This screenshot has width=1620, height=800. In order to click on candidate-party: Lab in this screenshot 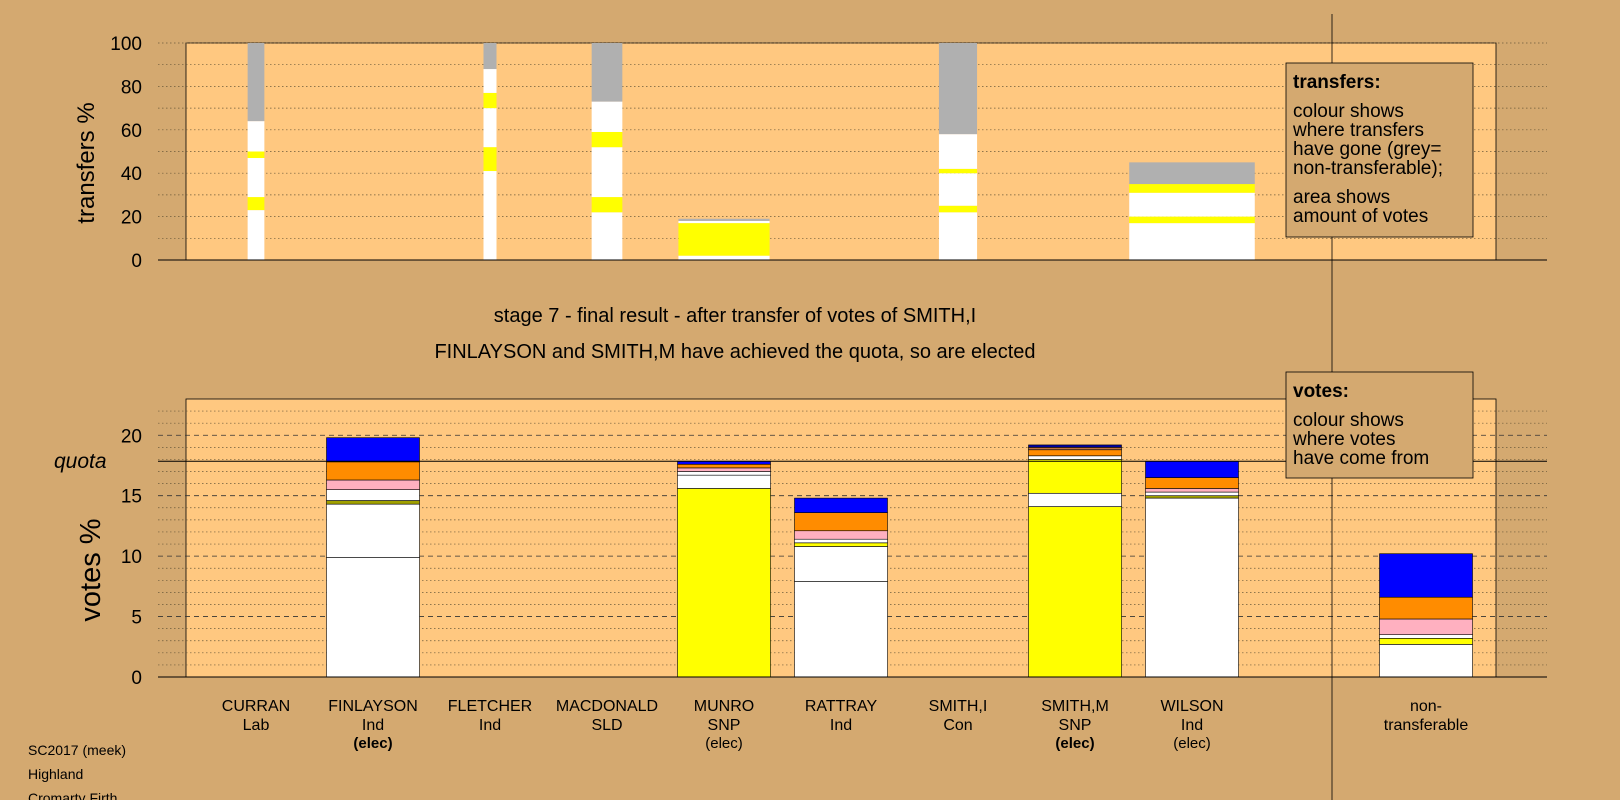, I will do `click(256, 725)`.